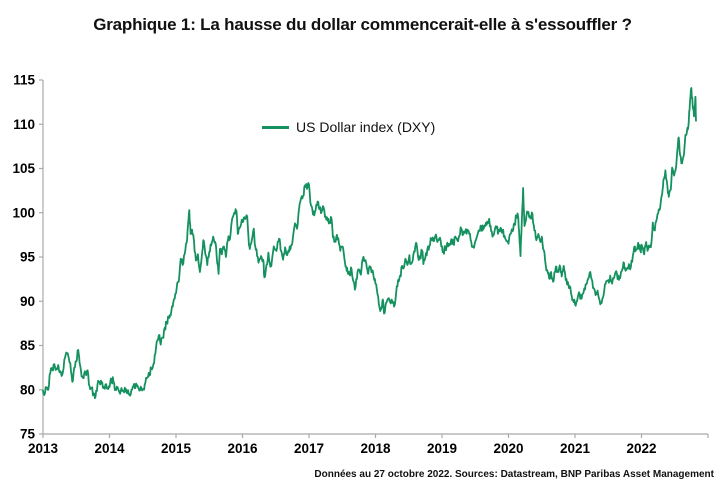  What do you see at coordinates (275, 127) in the screenshot?
I see `legend-line-swatch-icon` at bounding box center [275, 127].